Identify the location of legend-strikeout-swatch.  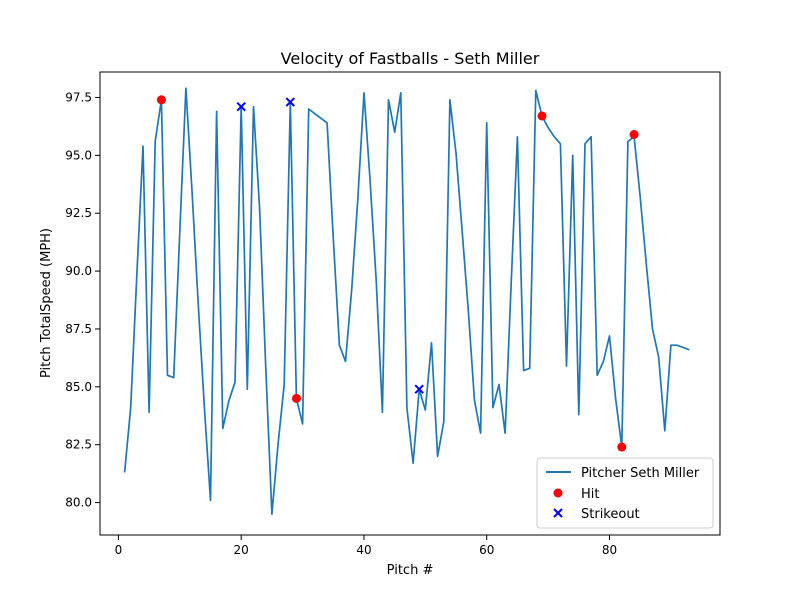
(558, 513).